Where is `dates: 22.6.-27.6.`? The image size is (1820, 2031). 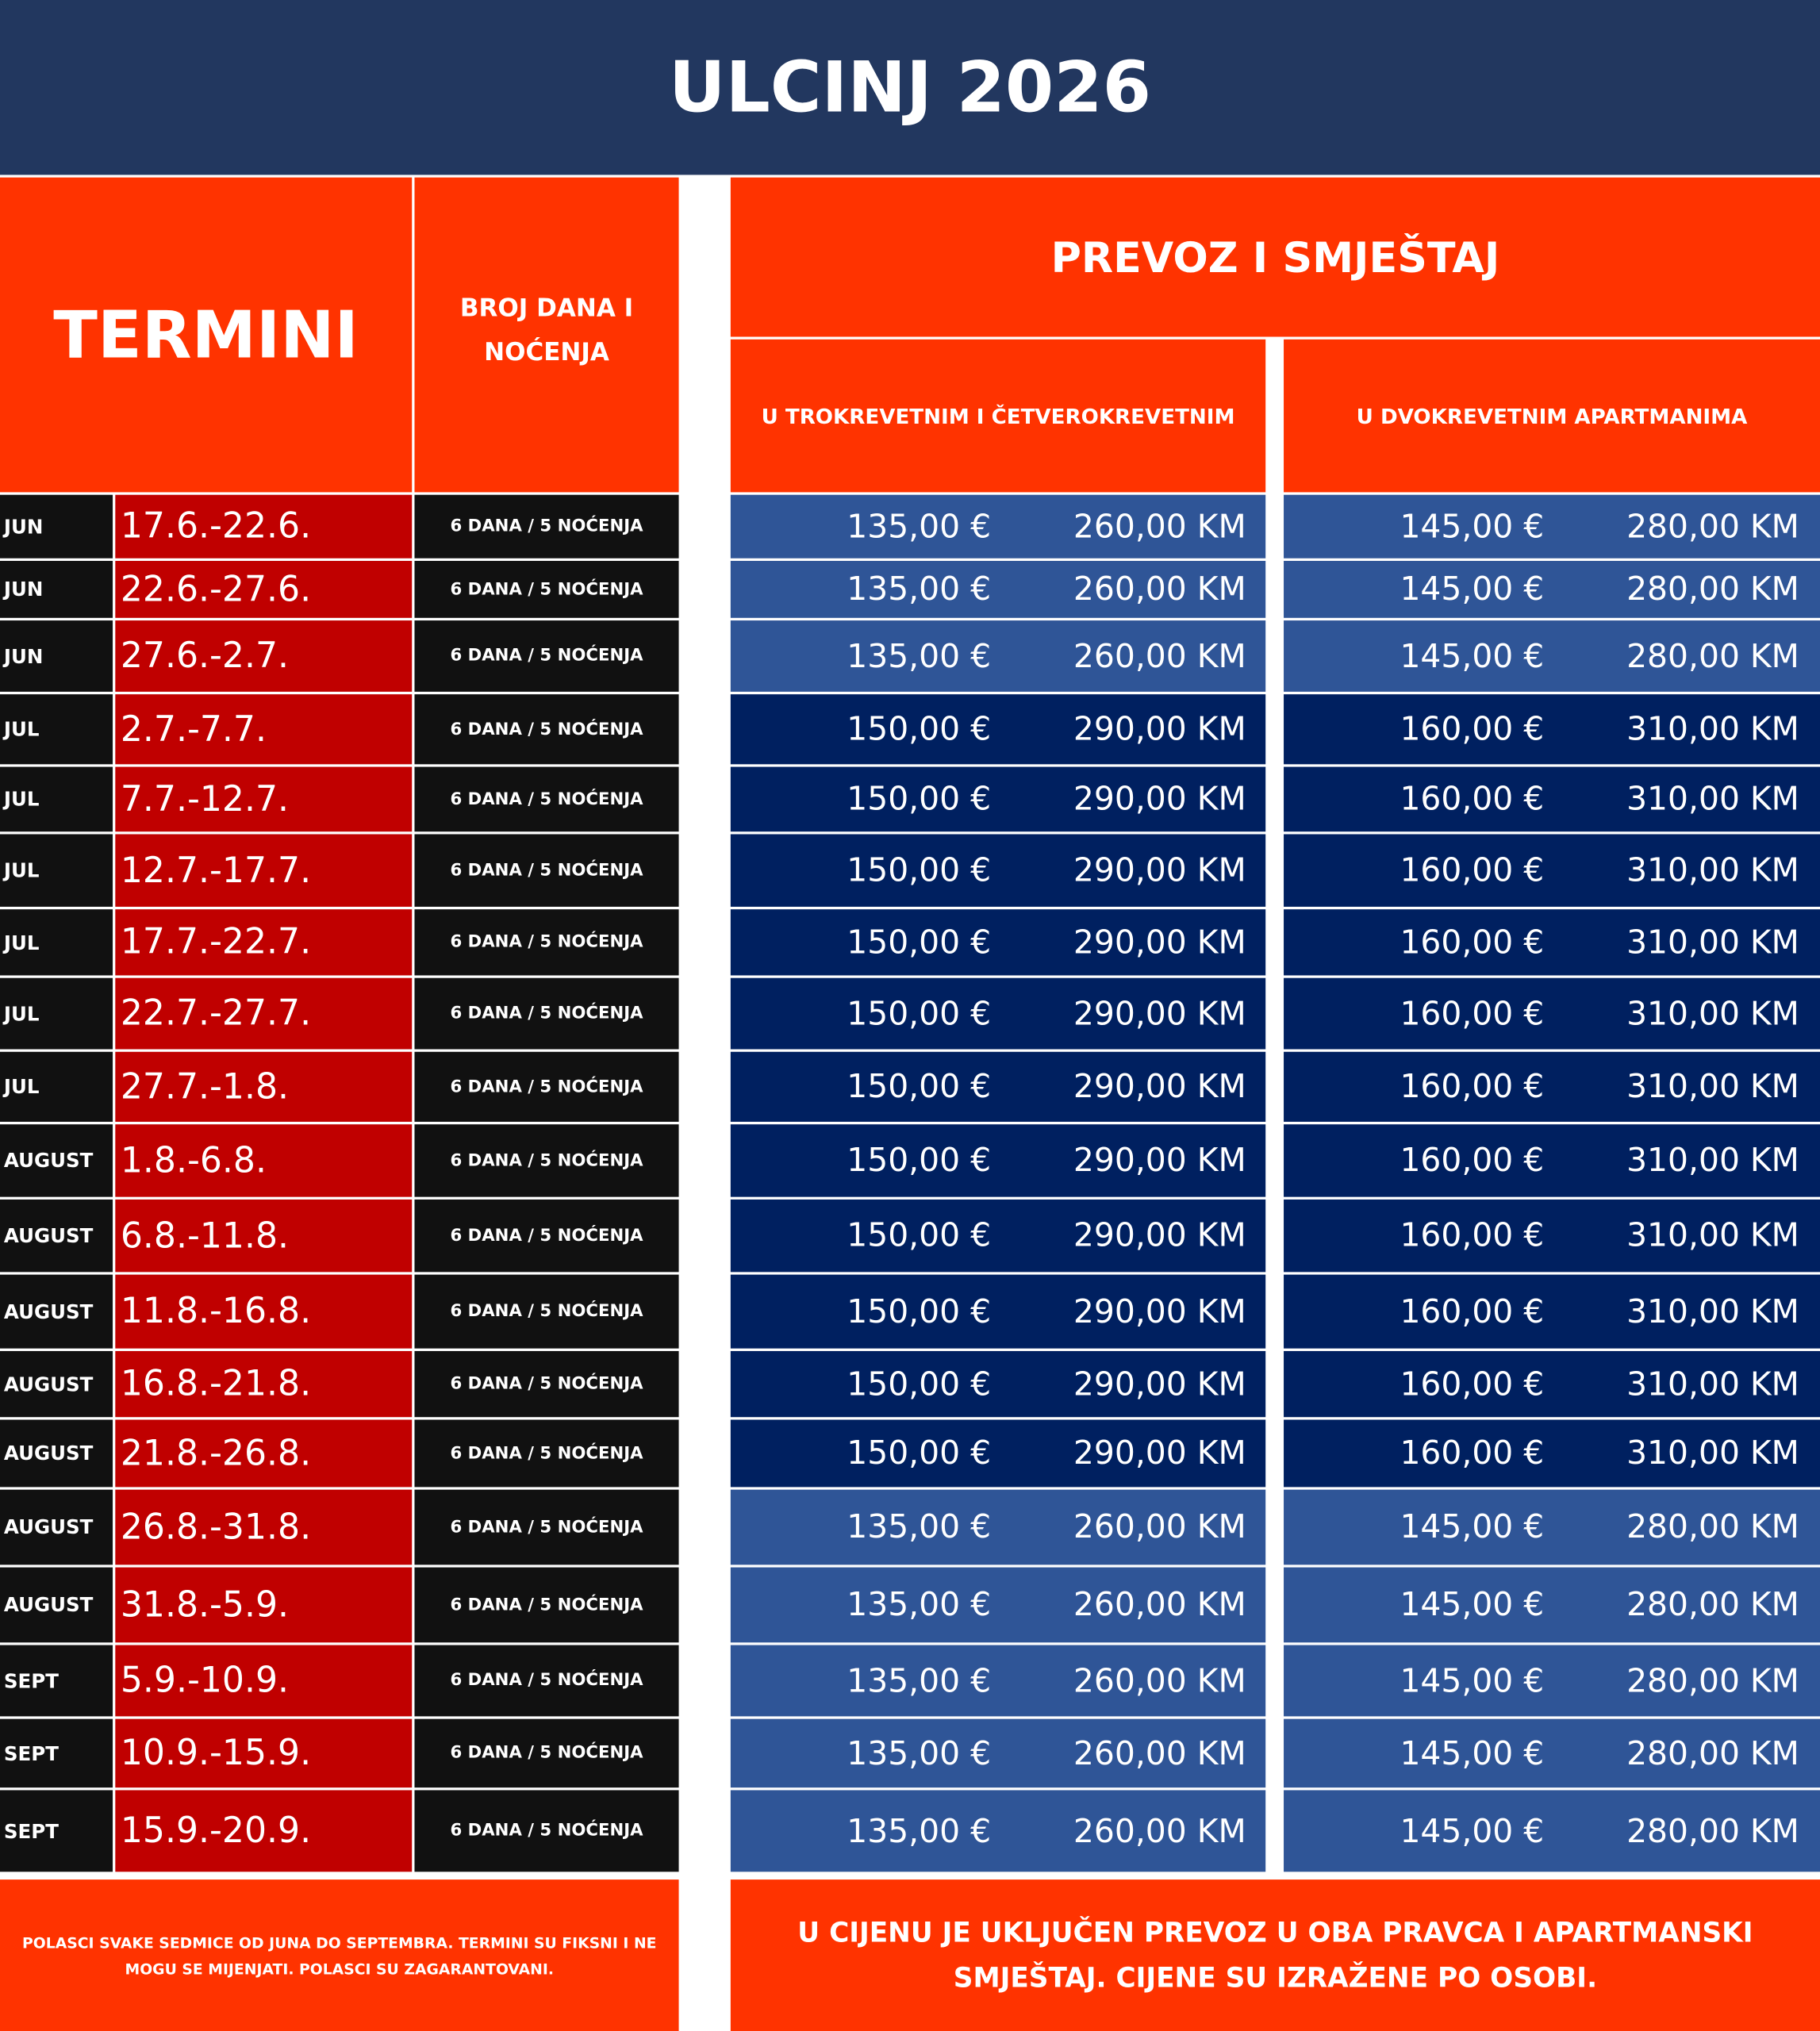 dates: 22.6.-27.6. is located at coordinates (264, 589).